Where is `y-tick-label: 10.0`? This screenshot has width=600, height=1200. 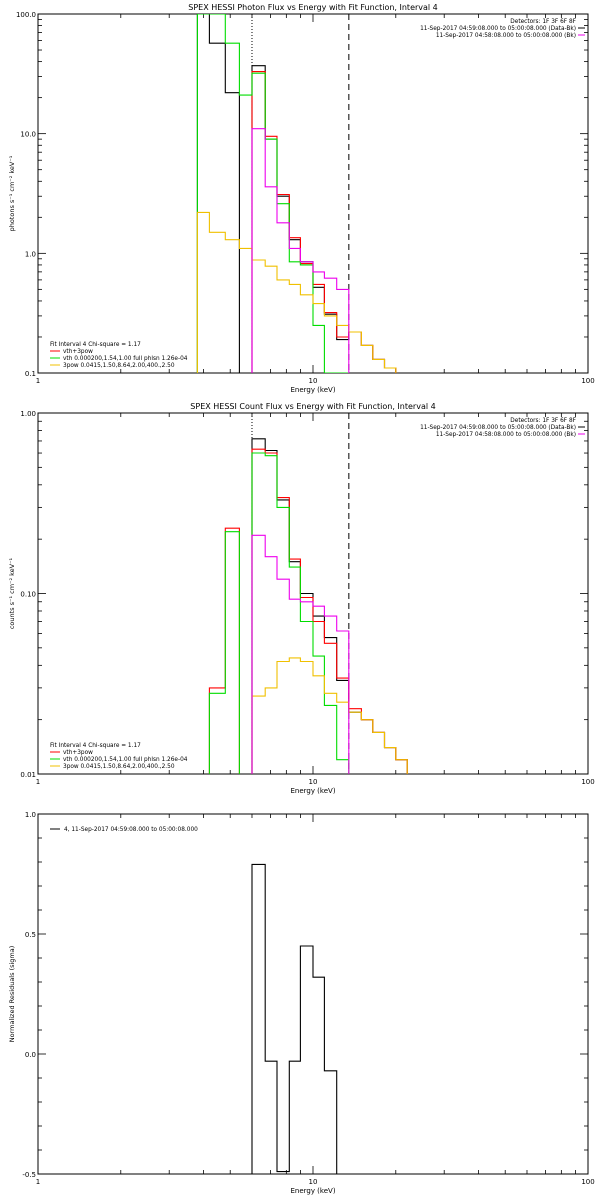
y-tick-label: 10.0 is located at coordinates (28, 135).